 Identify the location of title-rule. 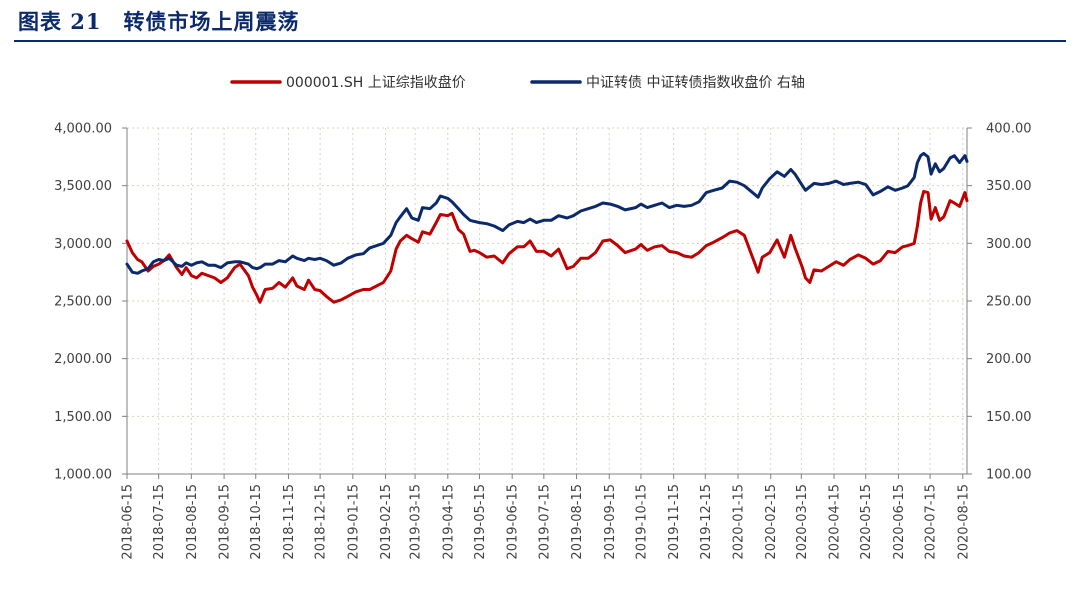
(540, 41).